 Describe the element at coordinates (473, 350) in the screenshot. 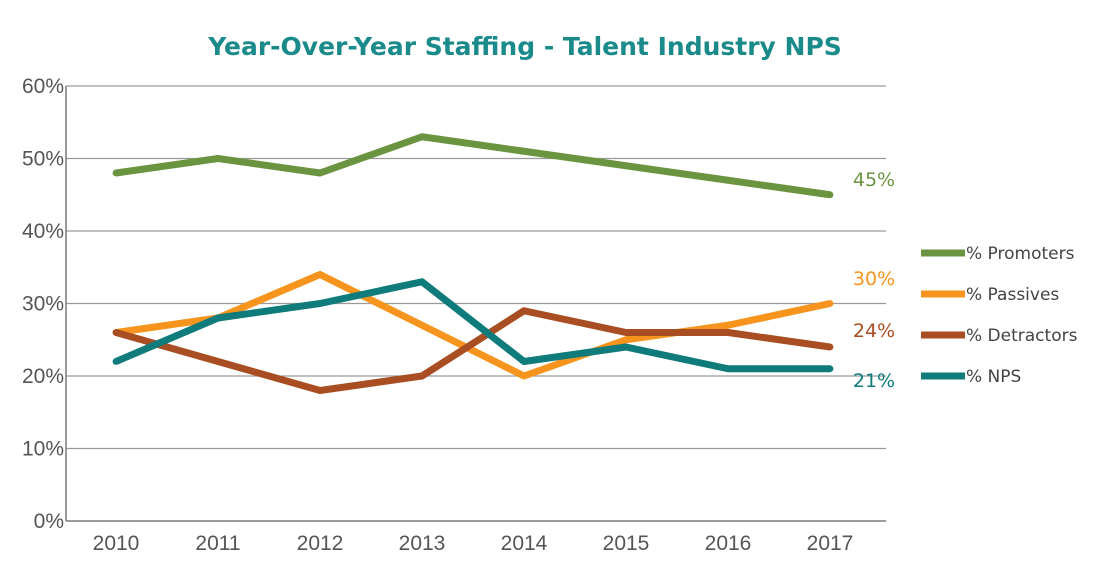

I see `series-line-detractors` at that location.